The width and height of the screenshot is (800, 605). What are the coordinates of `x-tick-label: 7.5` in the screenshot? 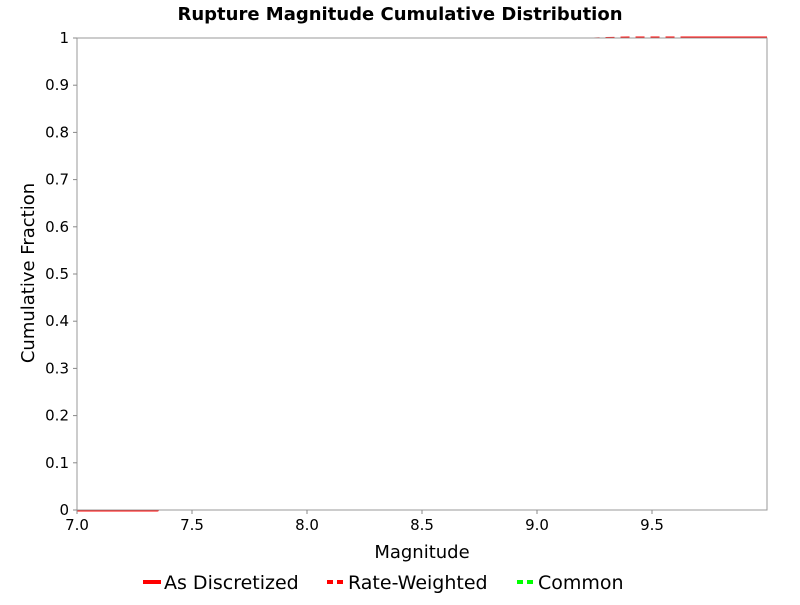 It's located at (192, 525).